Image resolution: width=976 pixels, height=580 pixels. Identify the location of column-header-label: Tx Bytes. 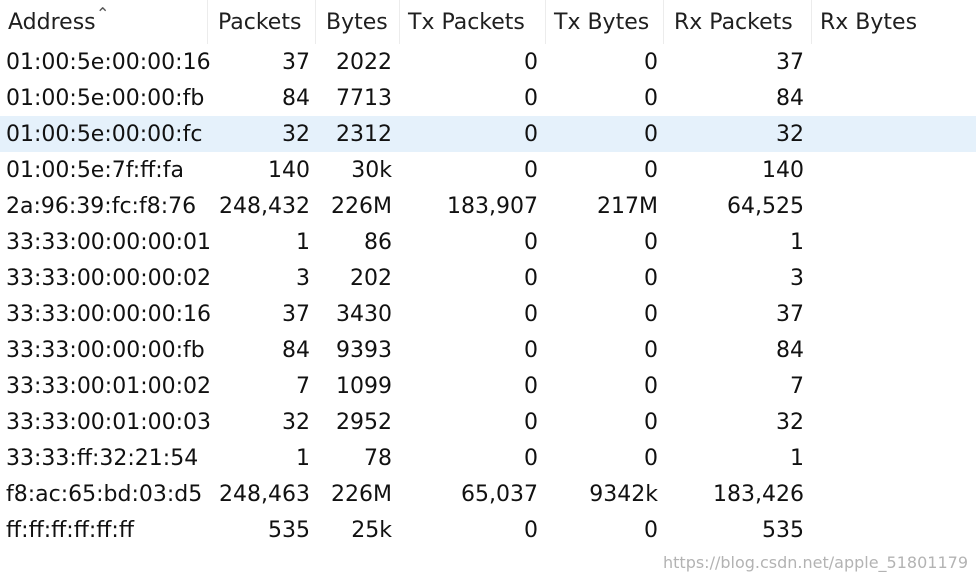
(602, 22).